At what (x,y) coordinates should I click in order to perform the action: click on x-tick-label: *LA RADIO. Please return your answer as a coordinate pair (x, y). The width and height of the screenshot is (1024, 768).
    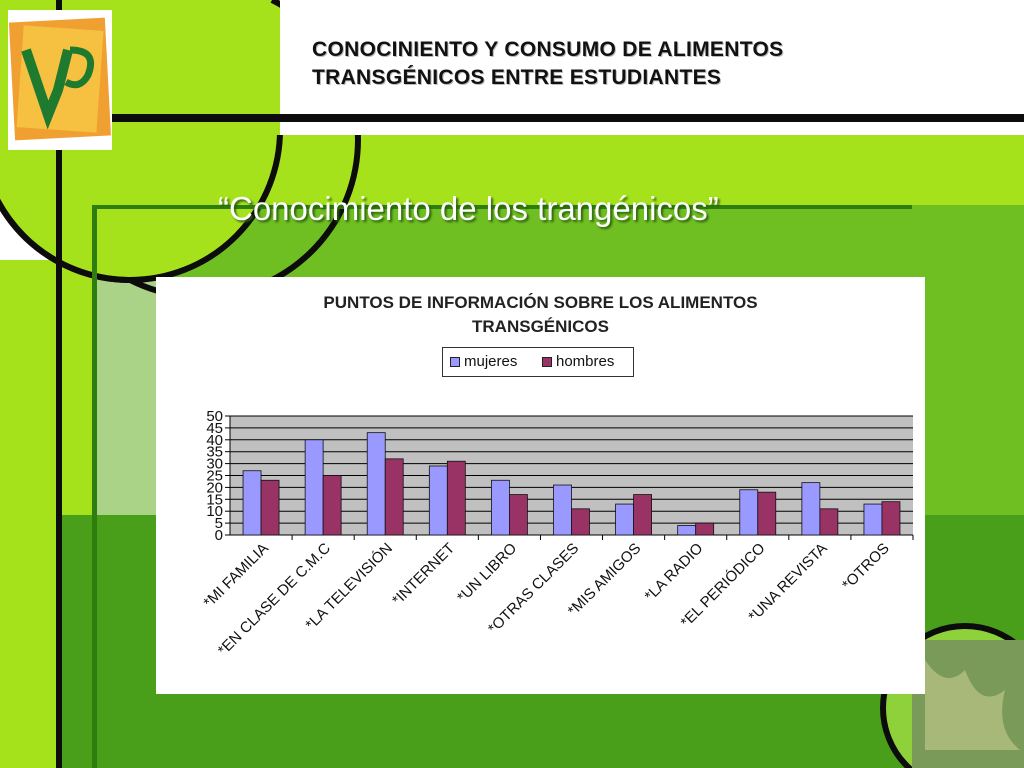
    Looking at the image, I should click on (673, 572).